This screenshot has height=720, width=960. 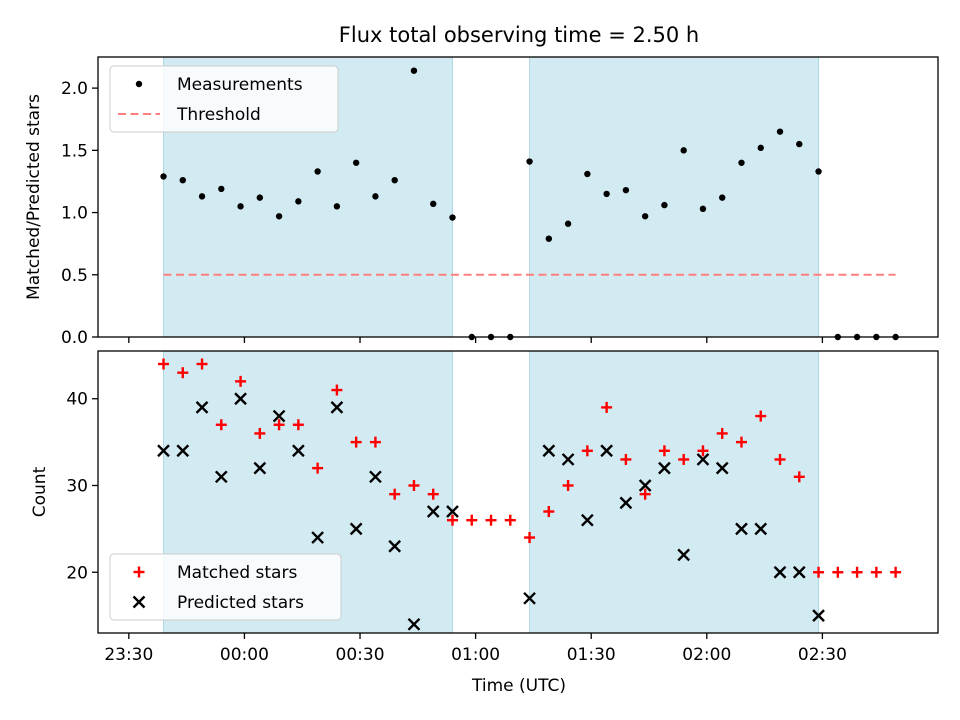 What do you see at coordinates (225, 587) in the screenshot?
I see `bottom-legend: Matched stars Predicted stars` at bounding box center [225, 587].